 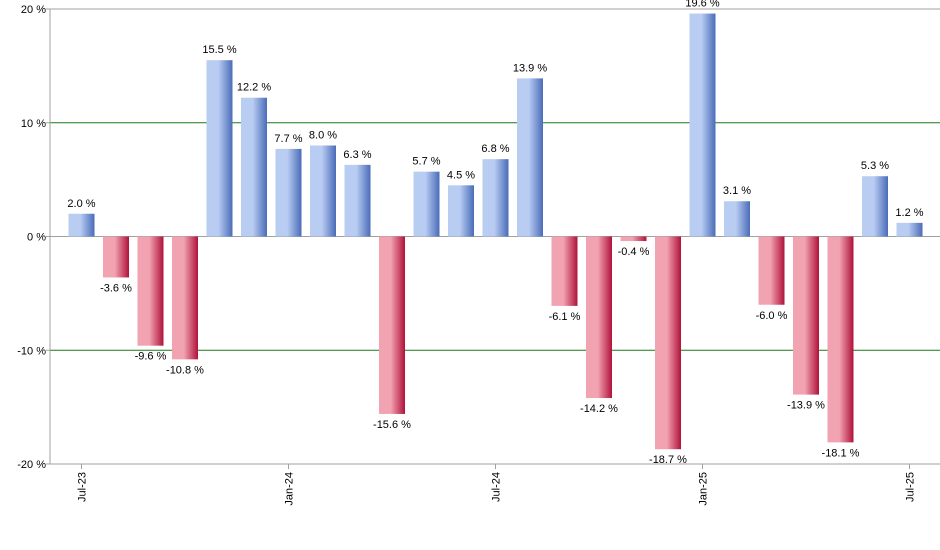 What do you see at coordinates (116, 288) in the screenshot?
I see `data-label: -3.6 %` at bounding box center [116, 288].